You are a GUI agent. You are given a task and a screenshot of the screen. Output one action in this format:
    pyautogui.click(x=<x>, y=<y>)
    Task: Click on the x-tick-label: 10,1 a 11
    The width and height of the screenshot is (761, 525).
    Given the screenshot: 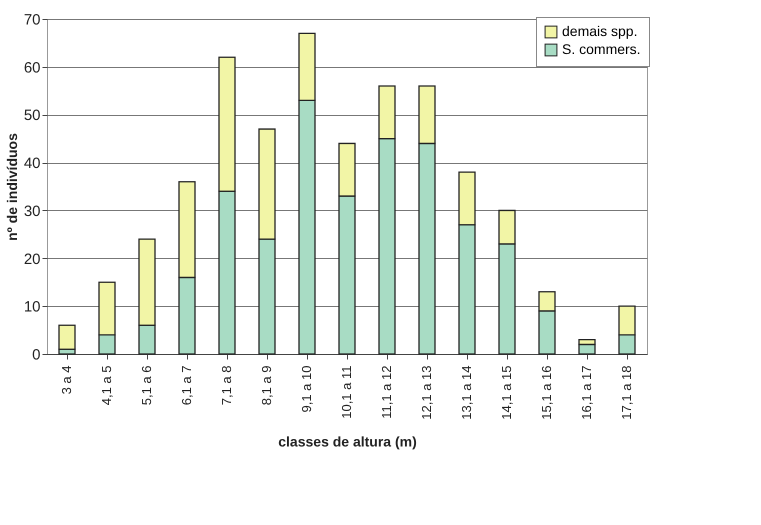 What is the action you would take?
    pyautogui.click(x=346, y=392)
    